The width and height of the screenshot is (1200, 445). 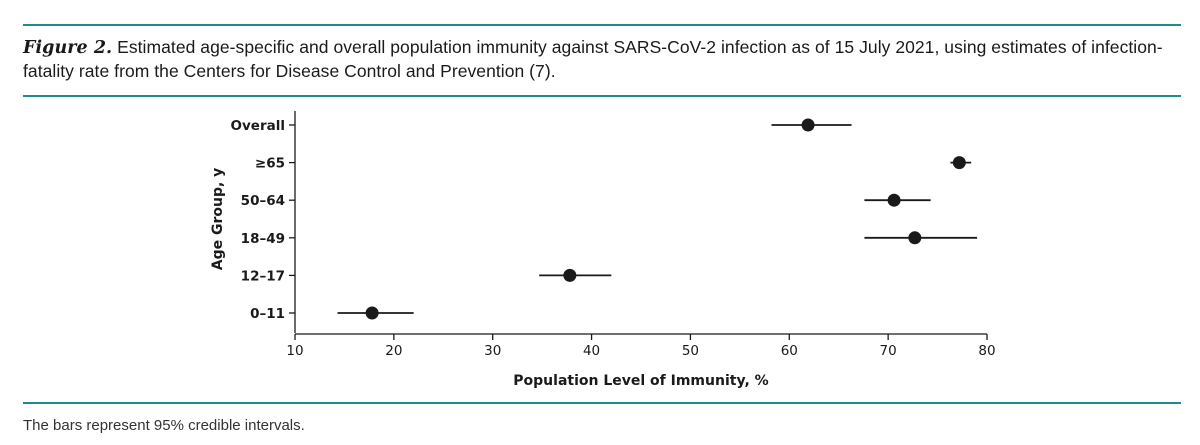 I want to click on y-tick-label: 0–11, so click(x=267, y=314).